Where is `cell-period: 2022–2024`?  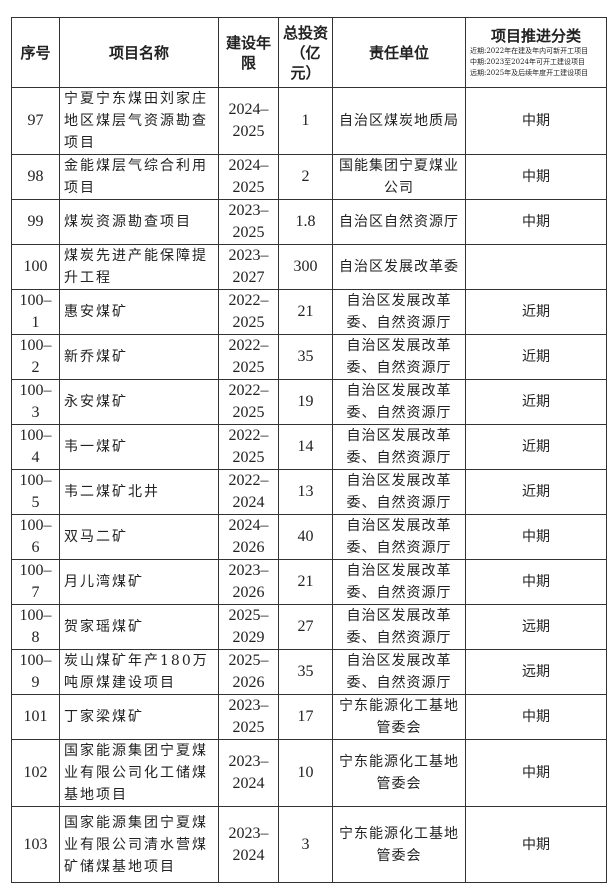 cell-period: 2022–2024 is located at coordinates (248, 492).